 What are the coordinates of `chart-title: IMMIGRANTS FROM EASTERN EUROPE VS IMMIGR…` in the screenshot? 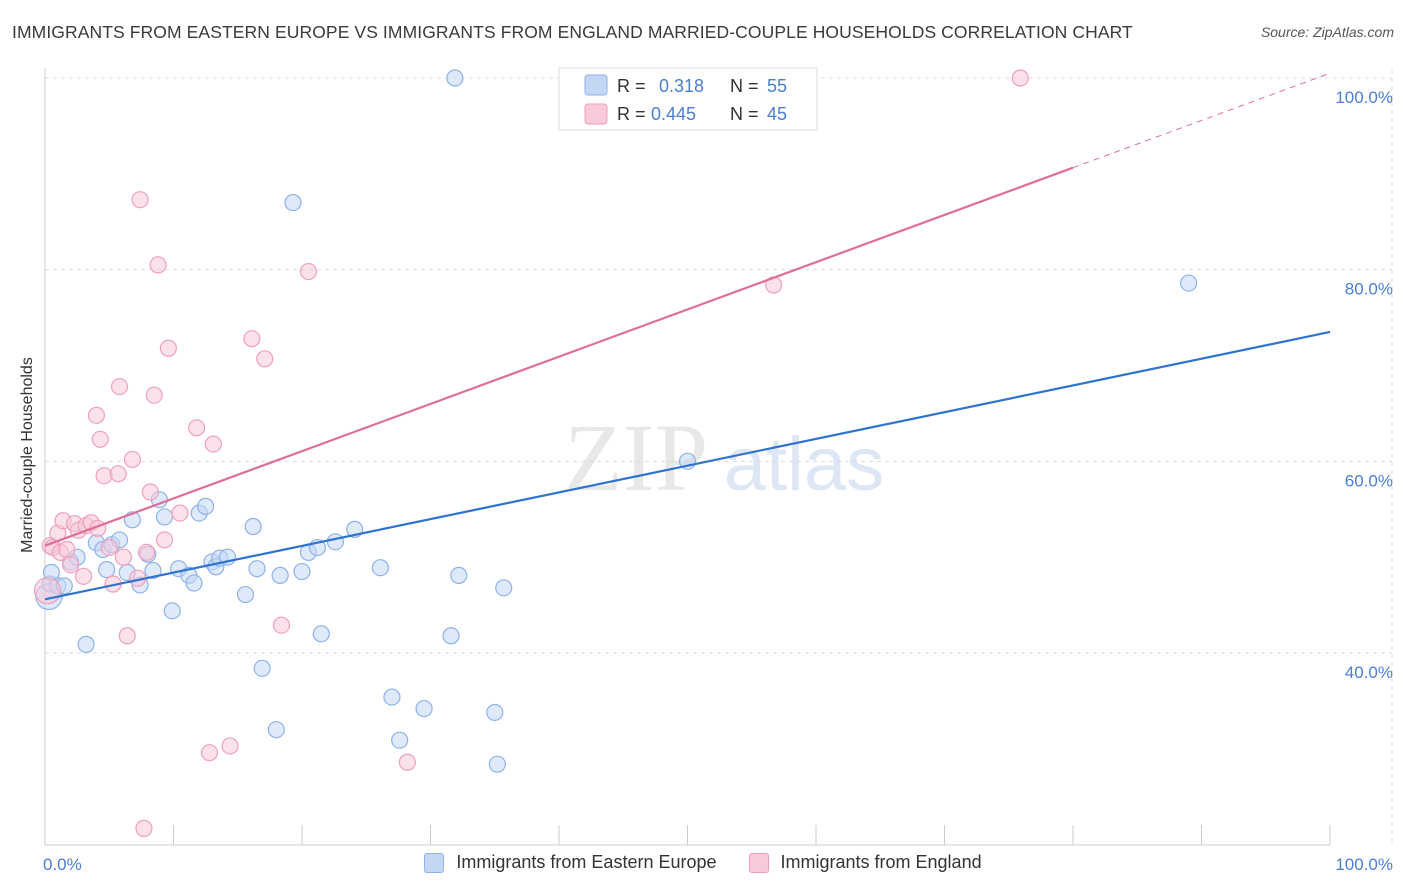 It's located at (572, 32).